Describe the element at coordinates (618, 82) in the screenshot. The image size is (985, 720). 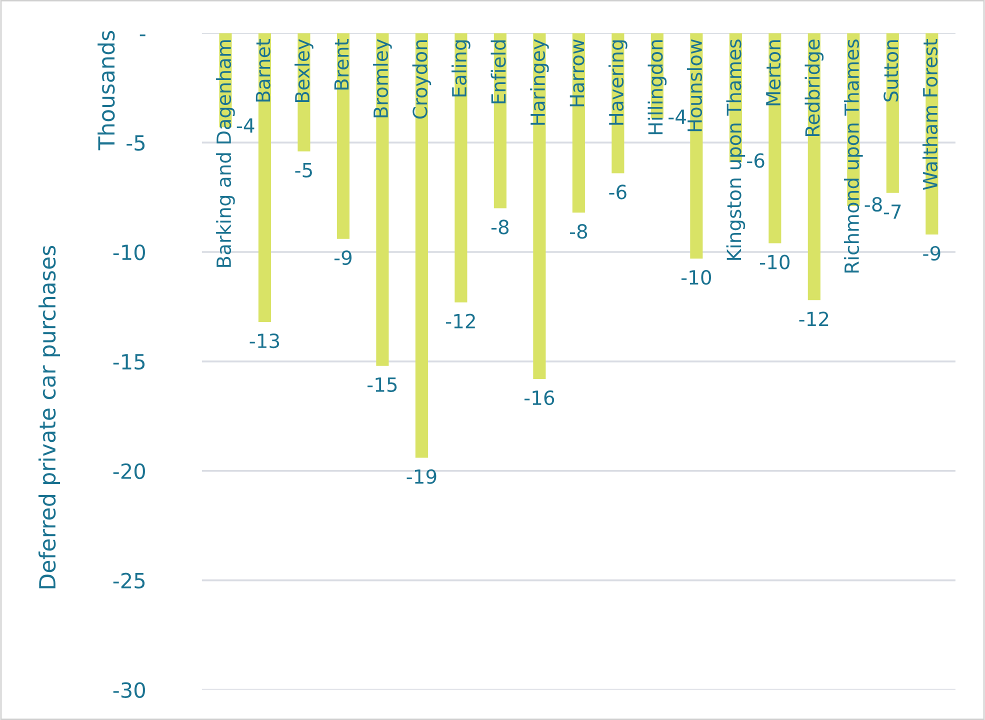
I see `x-tick-label: Havering` at that location.